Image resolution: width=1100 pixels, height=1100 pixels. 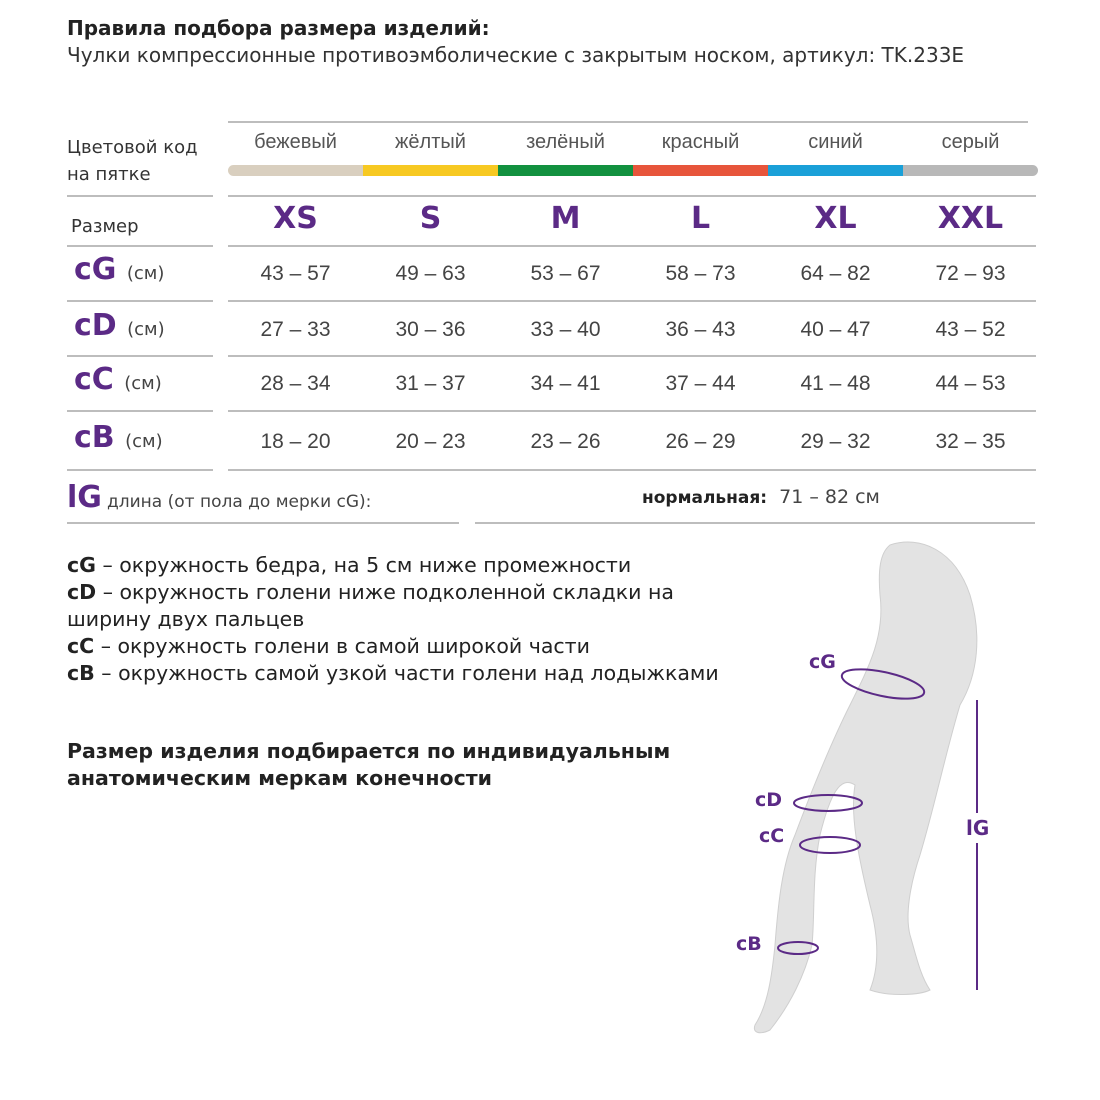 I want to click on color-swatch-xl, so click(x=835, y=170).